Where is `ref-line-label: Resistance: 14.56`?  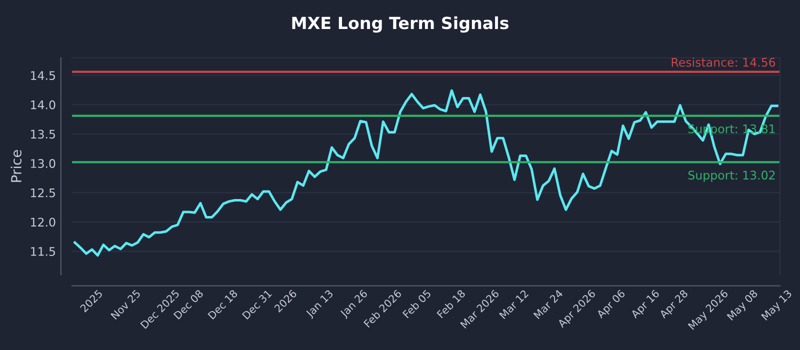 ref-line-label: Resistance: 14.56 is located at coordinates (724, 62).